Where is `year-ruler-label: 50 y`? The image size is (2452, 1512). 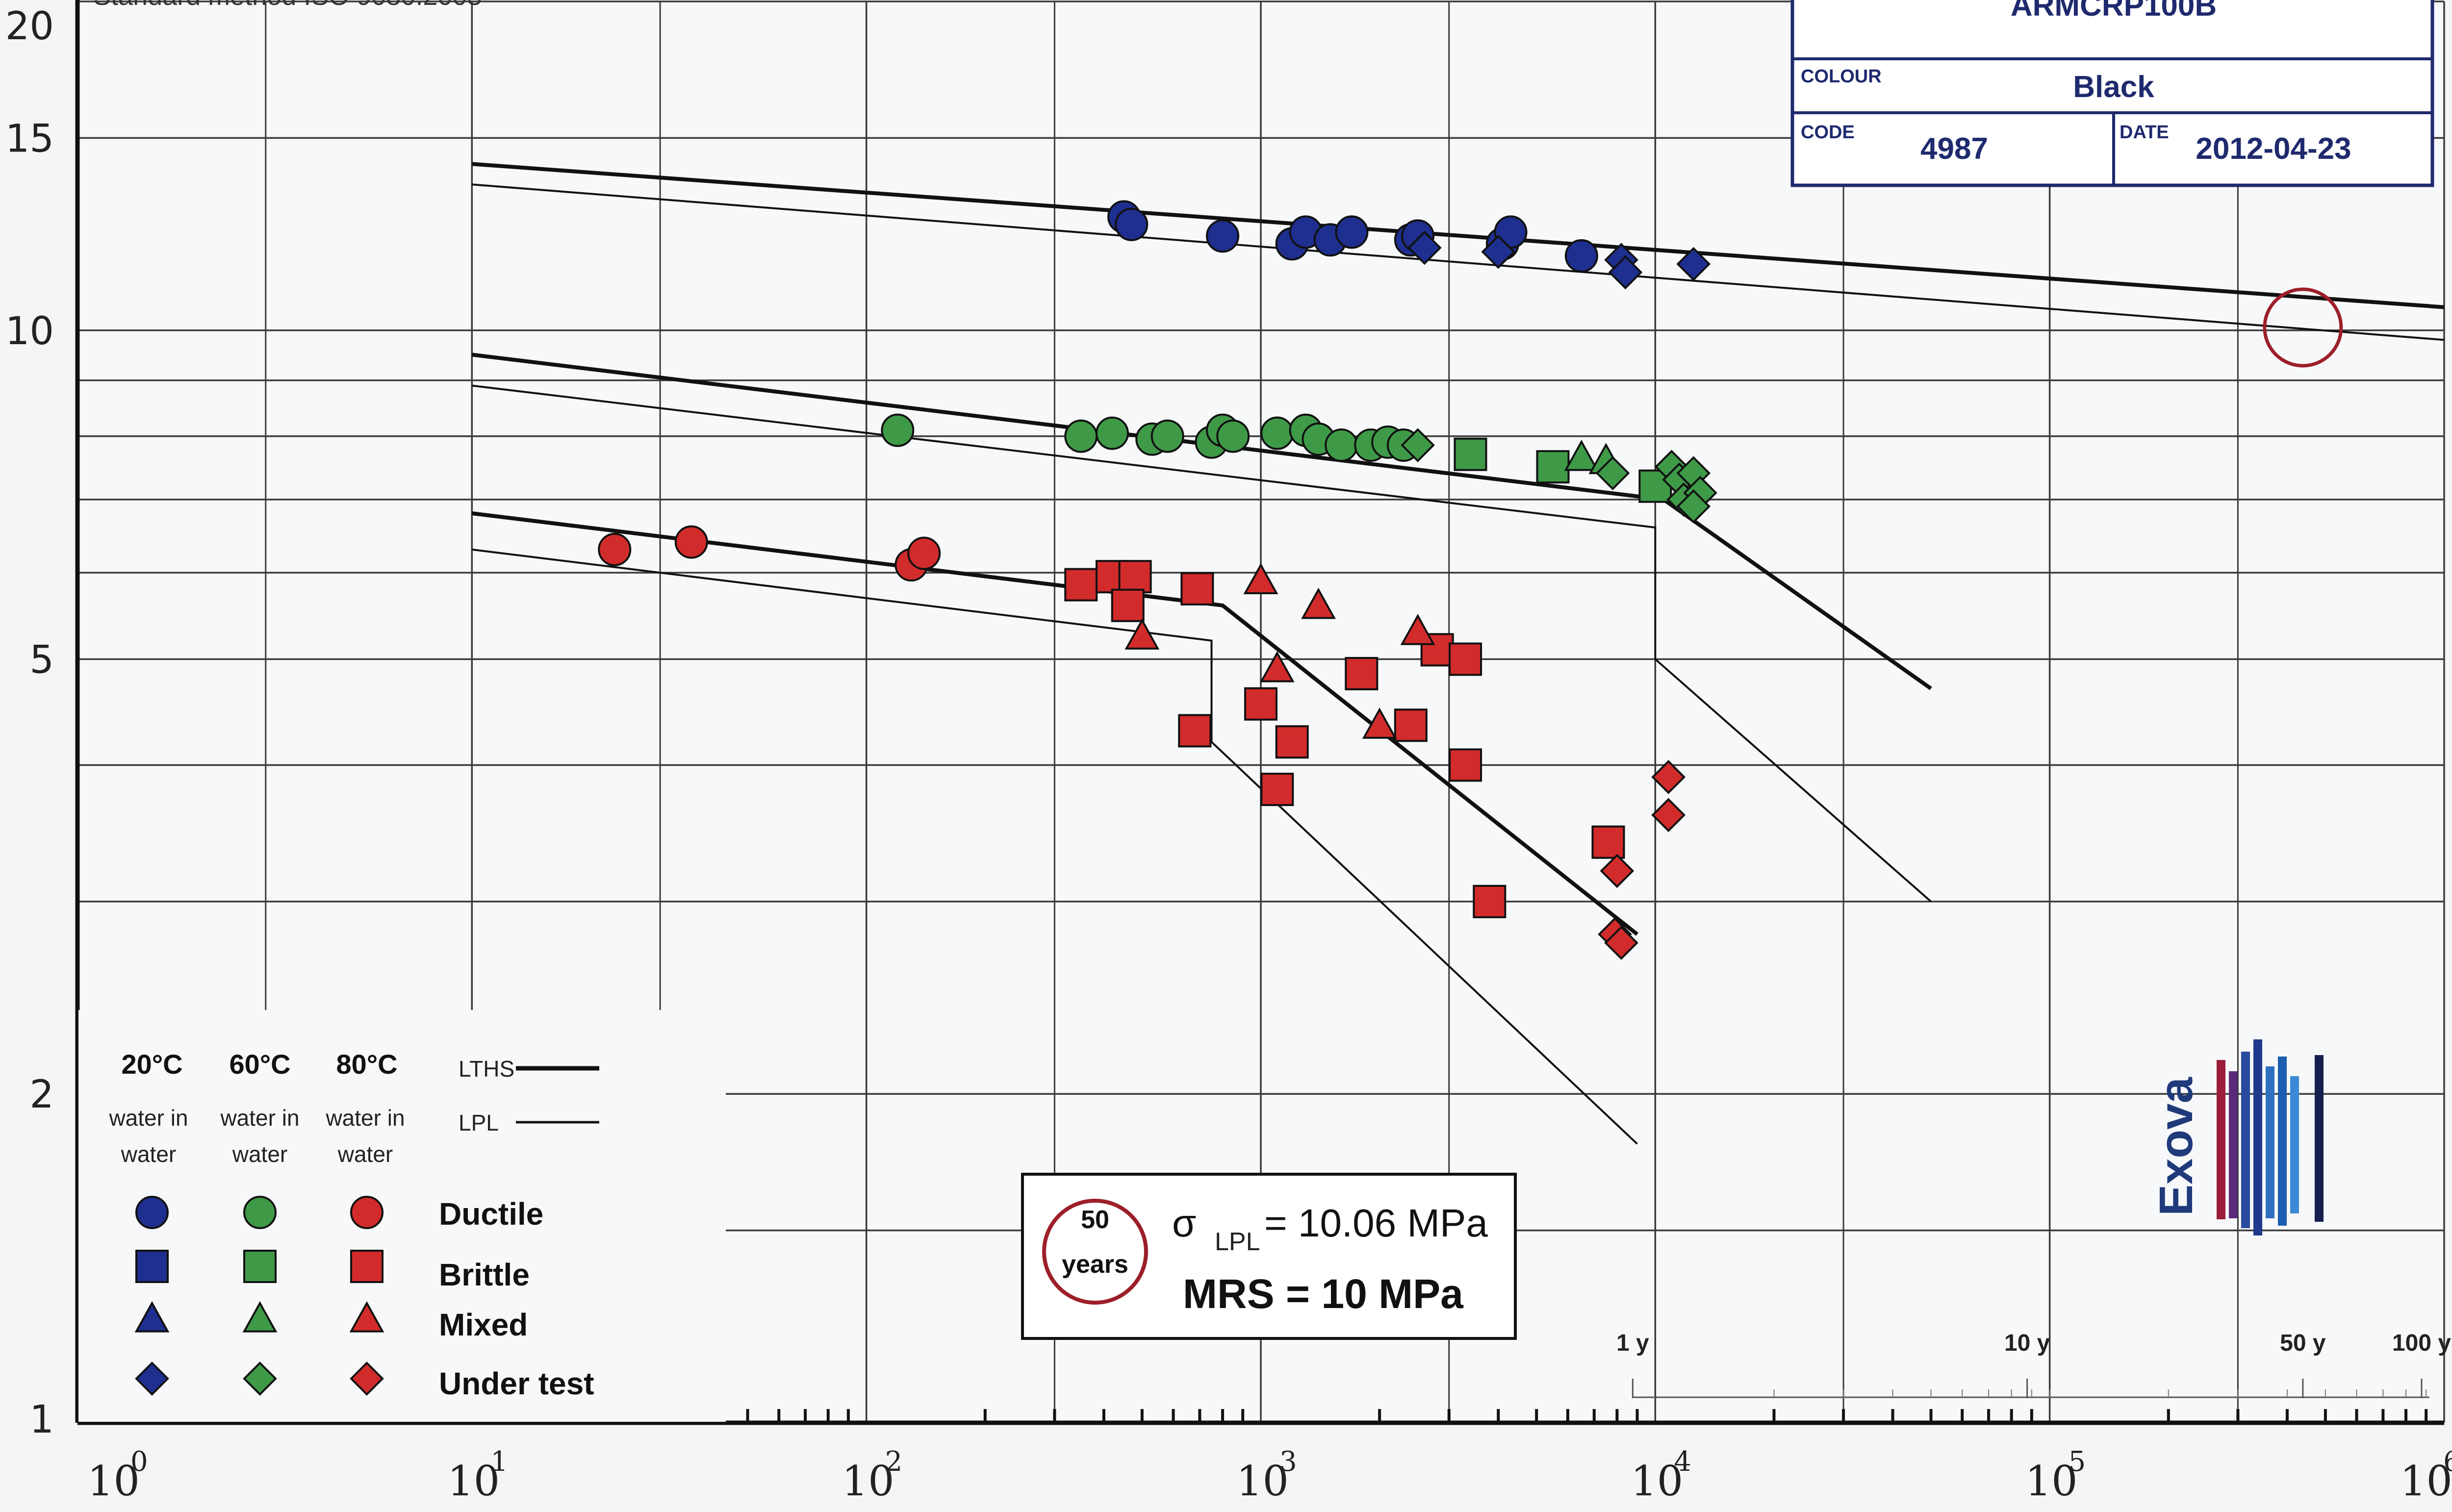
year-ruler-label: 50 y is located at coordinates (2303, 1343).